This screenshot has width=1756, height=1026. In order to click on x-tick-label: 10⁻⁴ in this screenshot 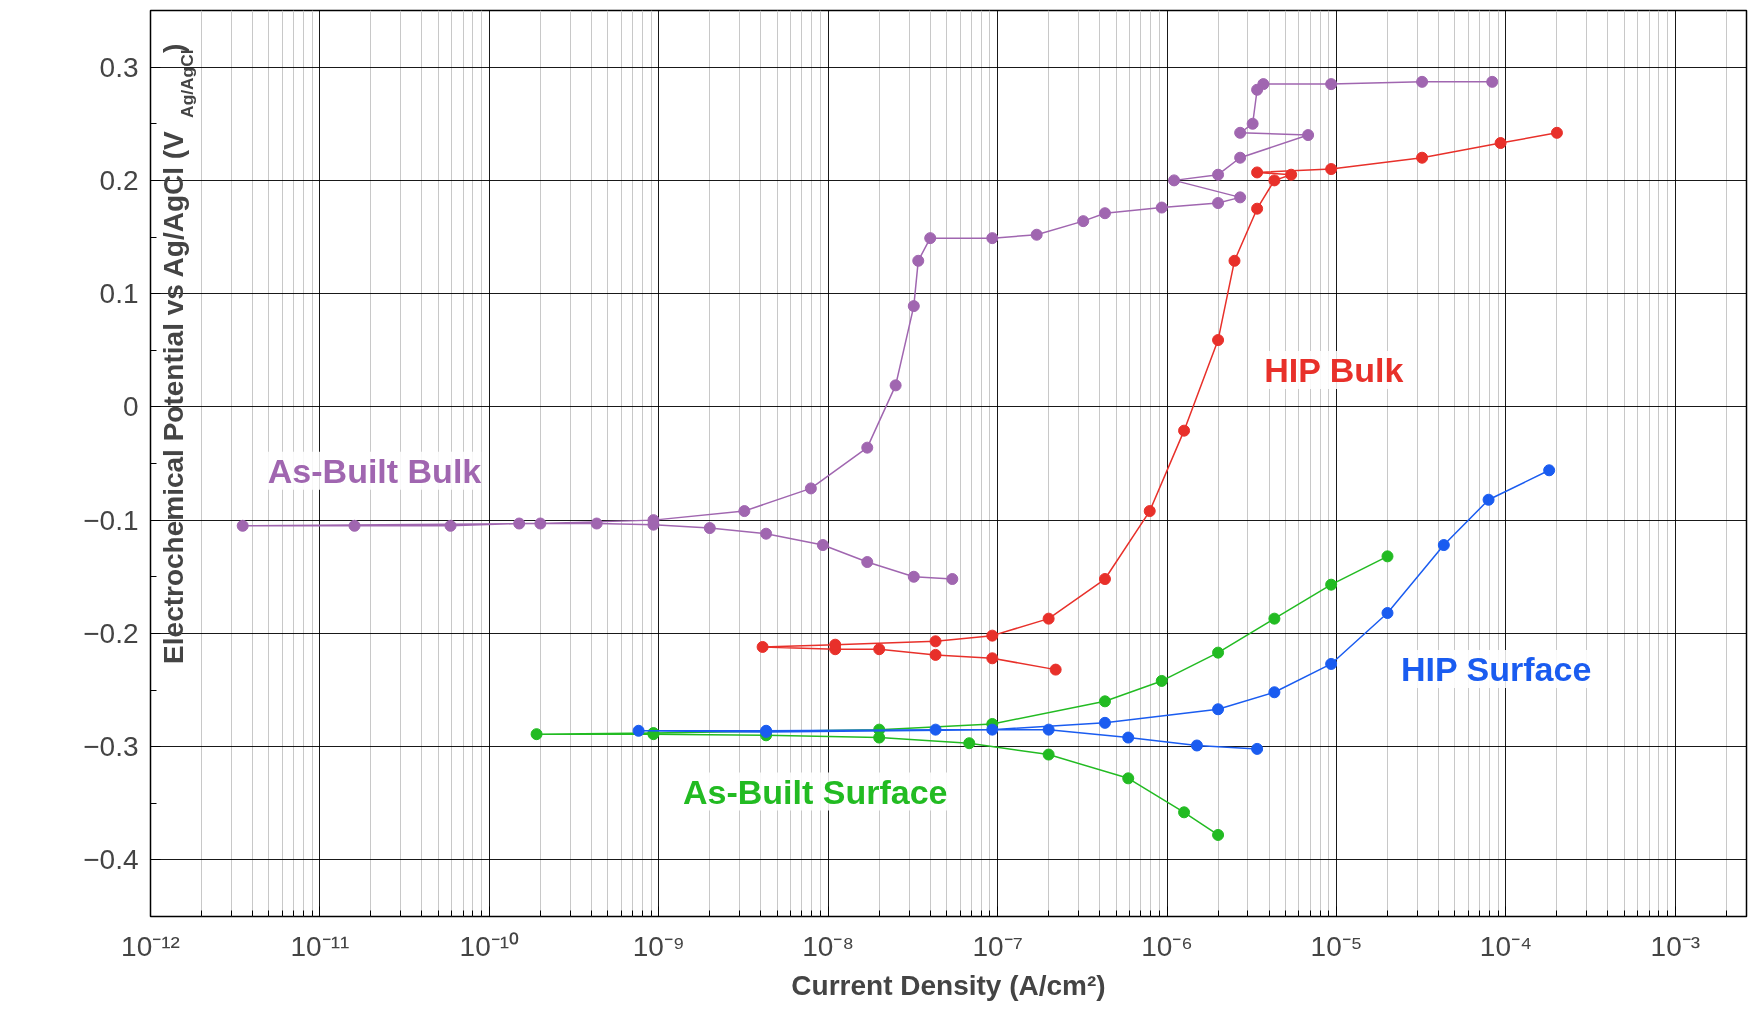, I will do `click(1506, 946)`.